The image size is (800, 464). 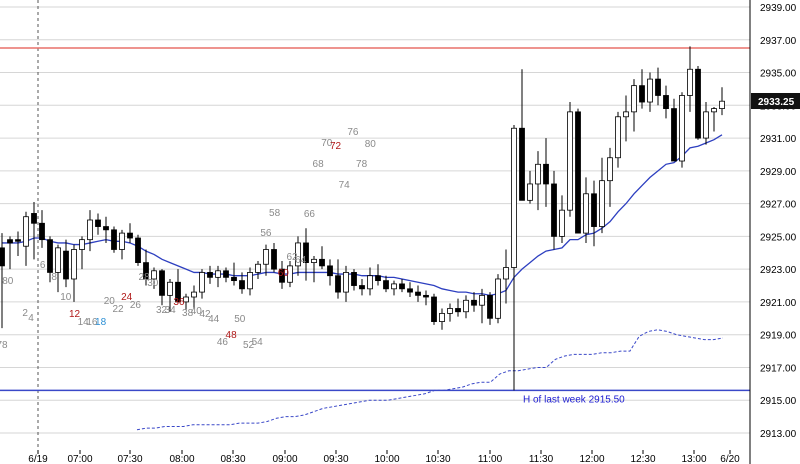 What do you see at coordinates (301, 260) in the screenshot?
I see `bar-count-label: 64` at bounding box center [301, 260].